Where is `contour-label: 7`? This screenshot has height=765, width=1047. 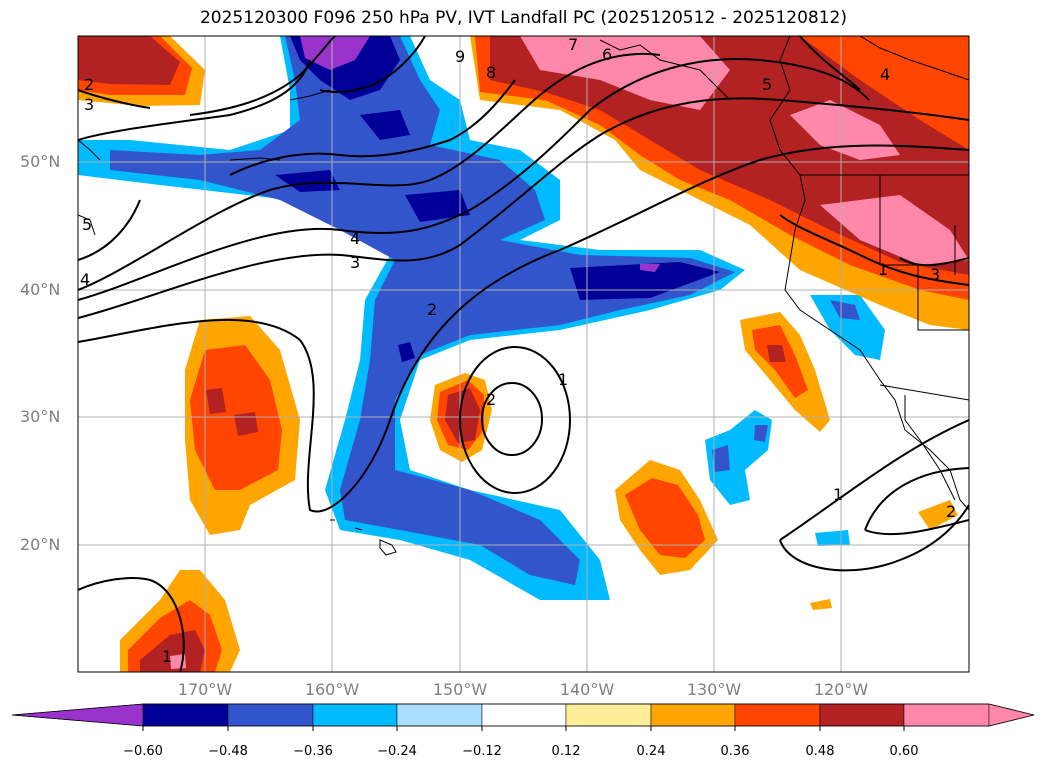 contour-label: 7 is located at coordinates (573, 44).